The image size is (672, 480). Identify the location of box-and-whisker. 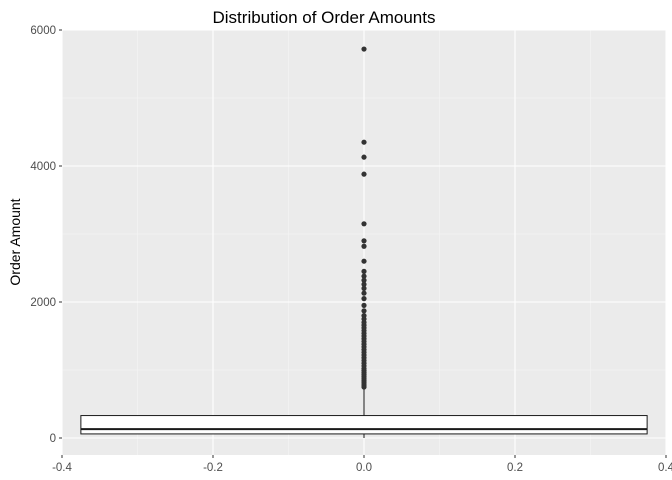
(364, 413).